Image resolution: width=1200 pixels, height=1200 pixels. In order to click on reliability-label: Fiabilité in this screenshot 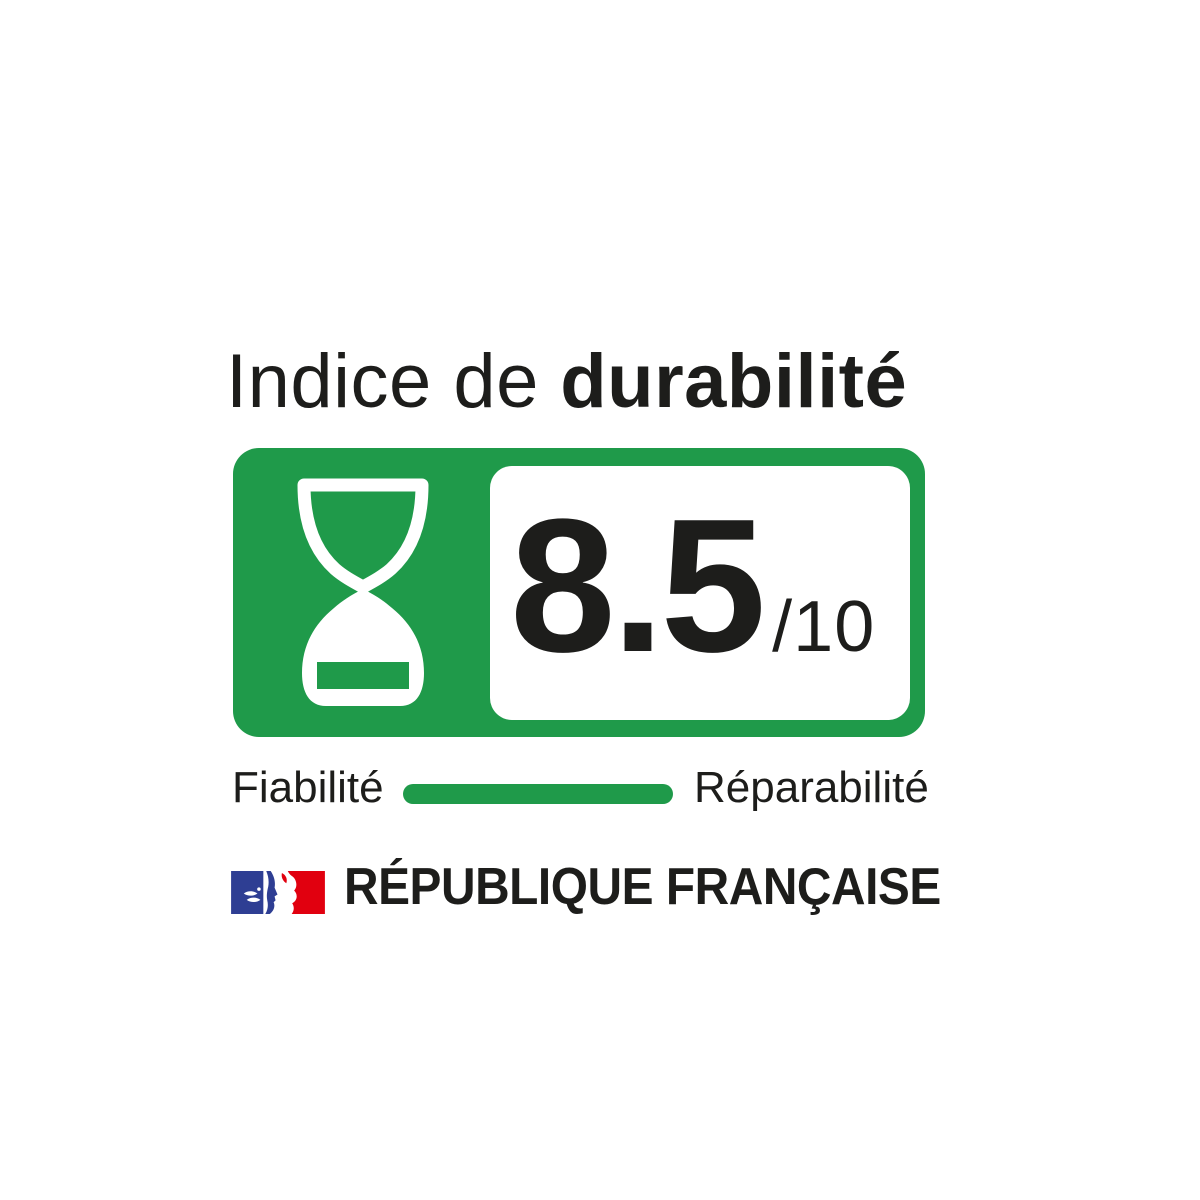, I will do `click(308, 787)`.